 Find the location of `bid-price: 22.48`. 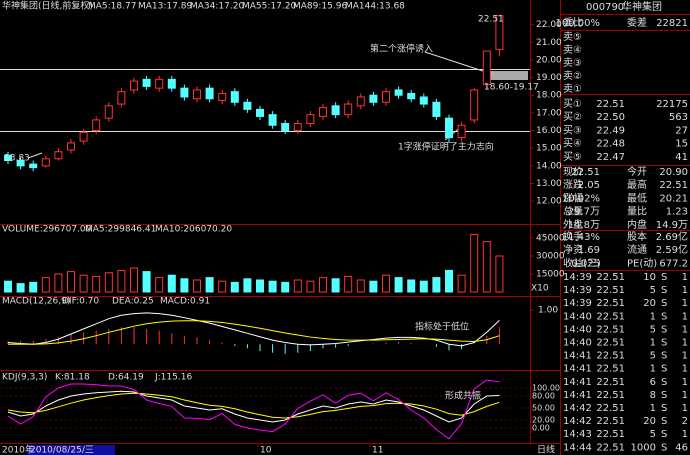

bid-price: 22.48 is located at coordinates (610, 144).